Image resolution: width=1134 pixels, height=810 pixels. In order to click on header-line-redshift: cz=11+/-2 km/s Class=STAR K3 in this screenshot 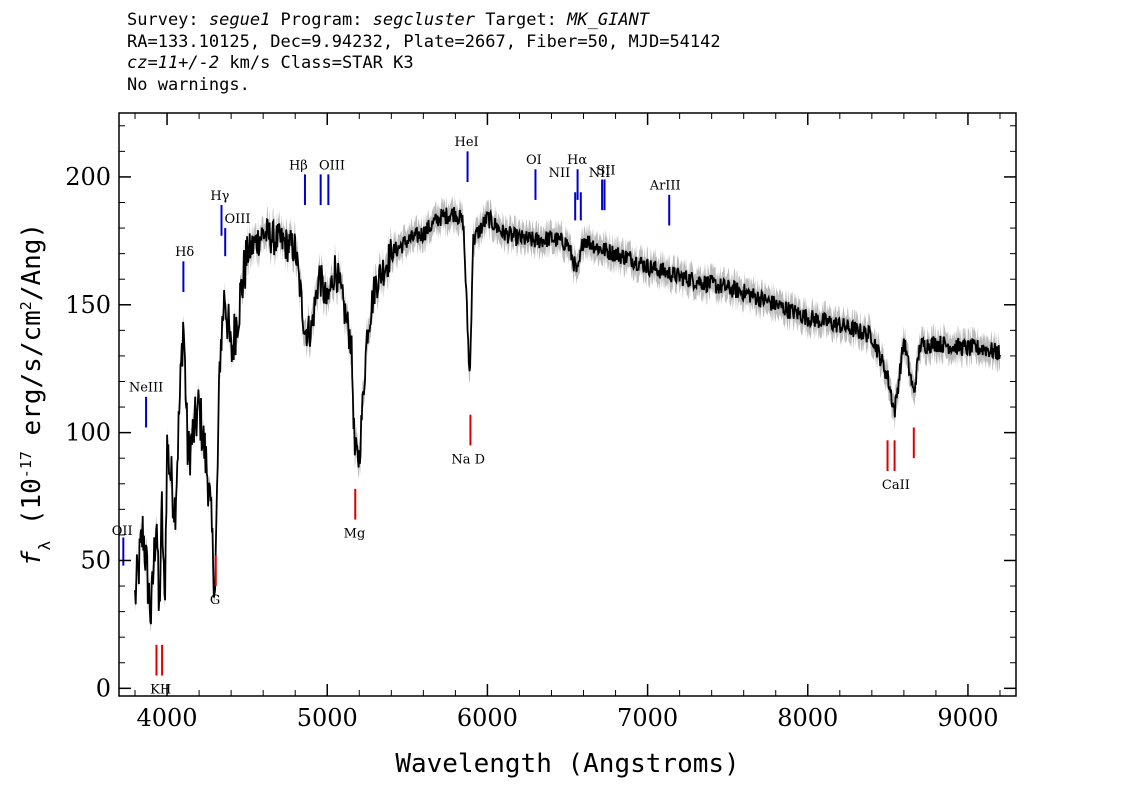, I will do `click(424, 64)`.